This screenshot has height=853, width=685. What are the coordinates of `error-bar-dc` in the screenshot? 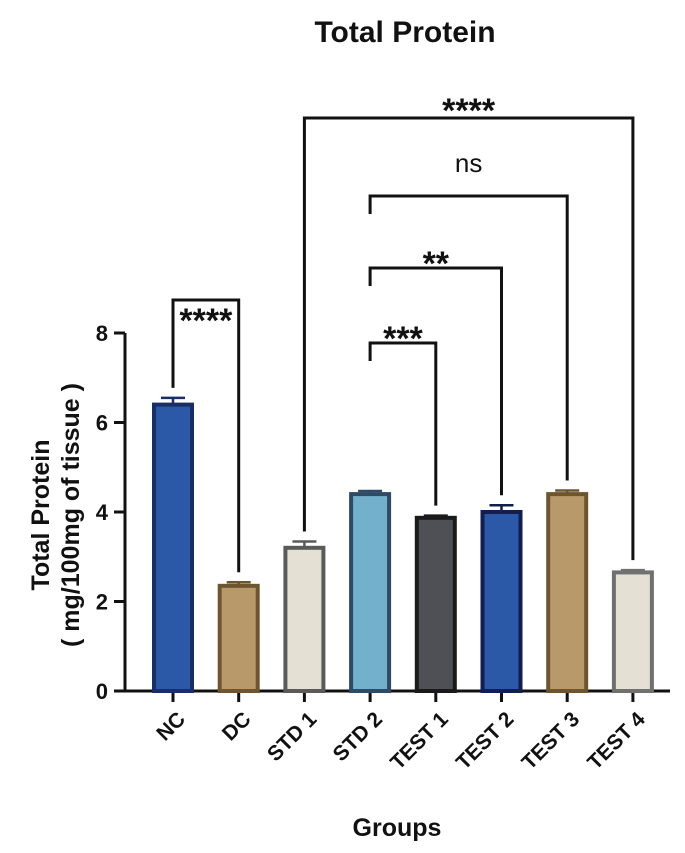 It's located at (238, 583).